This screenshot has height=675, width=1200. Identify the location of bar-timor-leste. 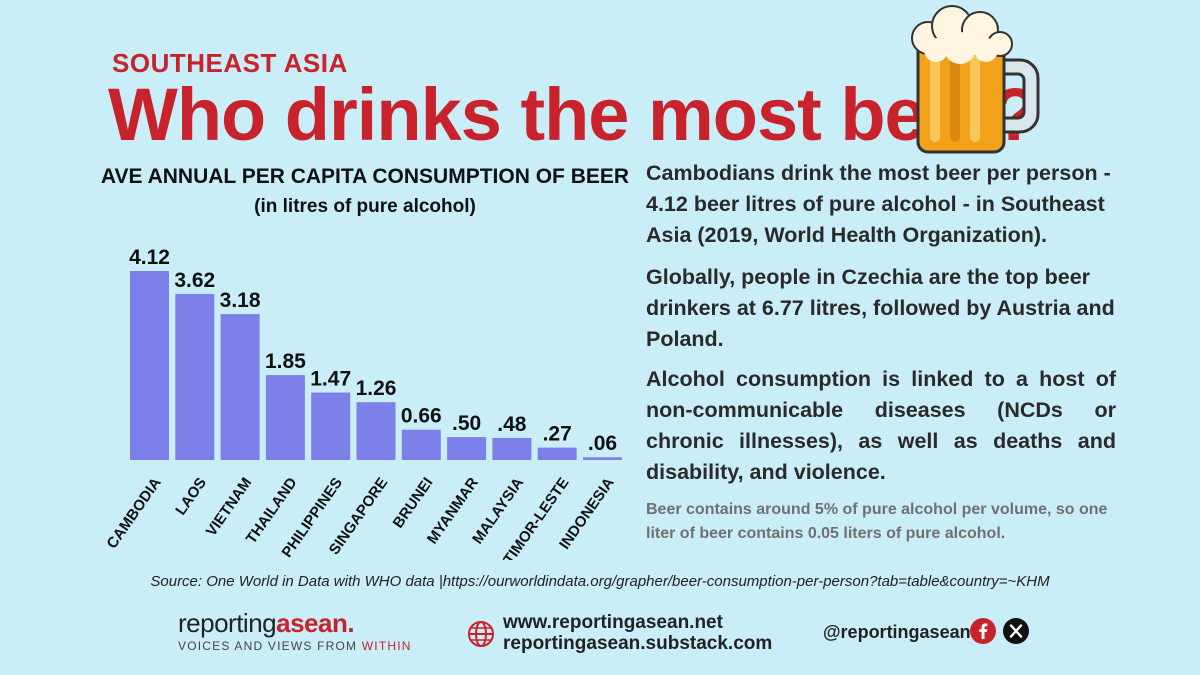
(557, 453).